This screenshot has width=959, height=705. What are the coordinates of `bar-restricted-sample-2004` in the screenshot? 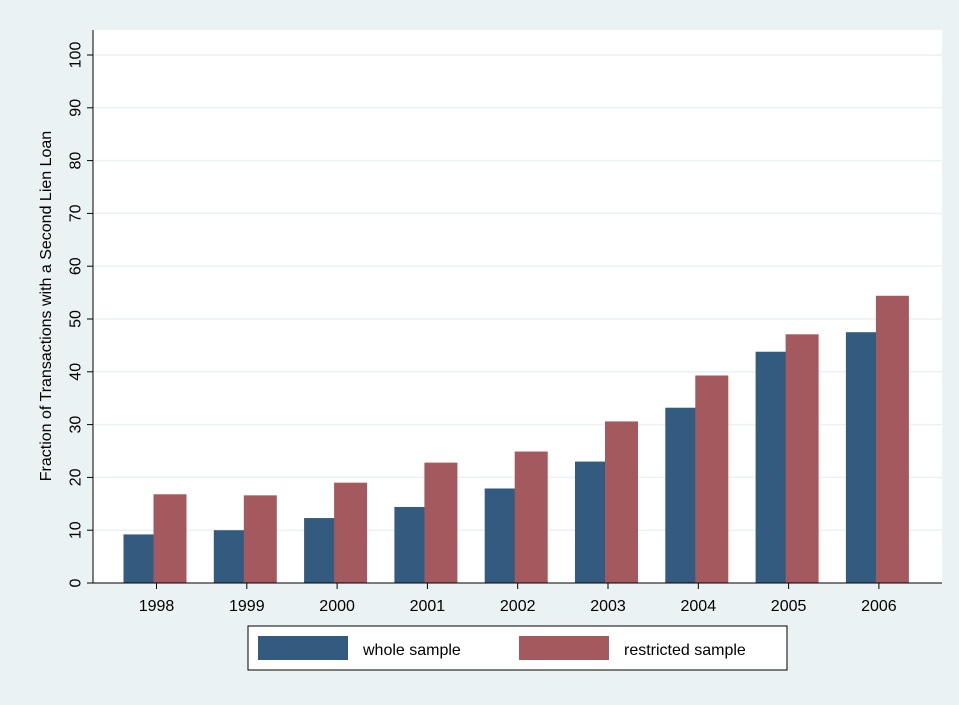 It's located at (712, 479).